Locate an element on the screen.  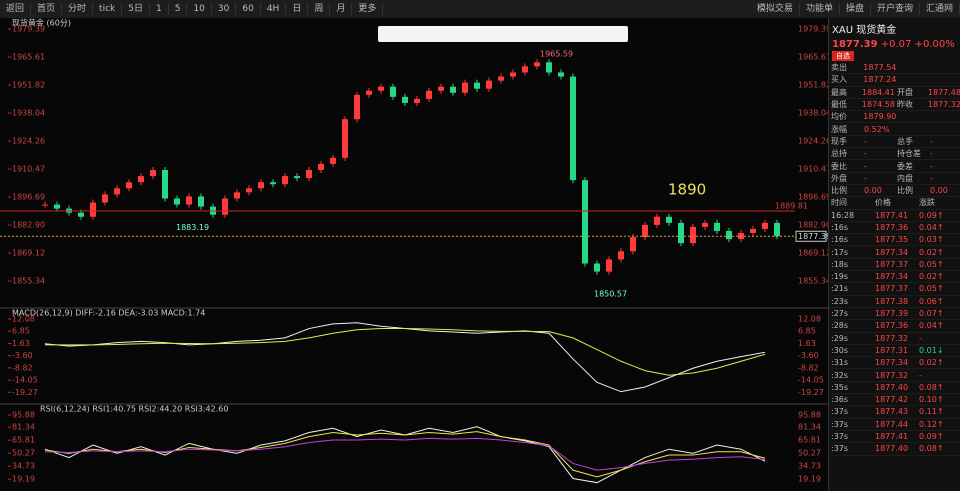
quote-cell: 外盘 is located at coordinates (839, 178).